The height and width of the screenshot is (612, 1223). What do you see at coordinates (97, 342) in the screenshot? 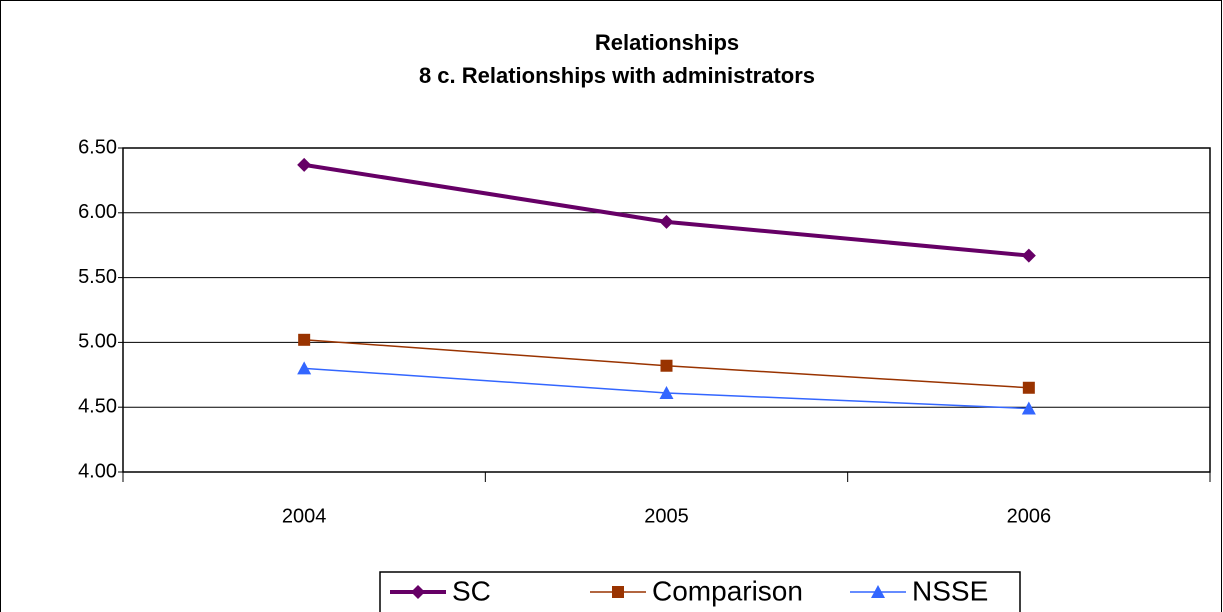
I see `y-tick-label: 5.00` at bounding box center [97, 342].